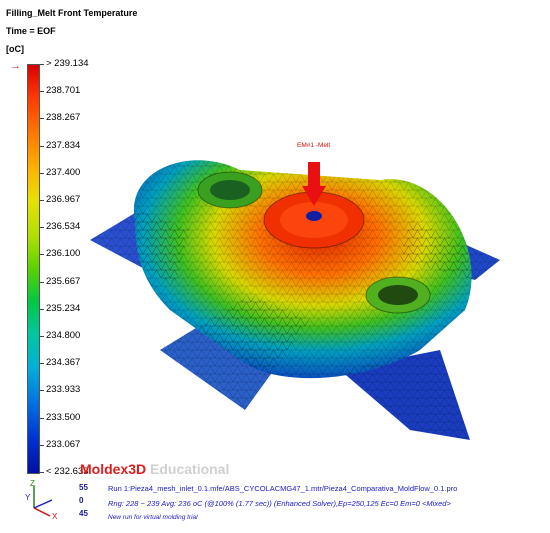  I want to click on legend-tick-label: 234.367, so click(63, 363).